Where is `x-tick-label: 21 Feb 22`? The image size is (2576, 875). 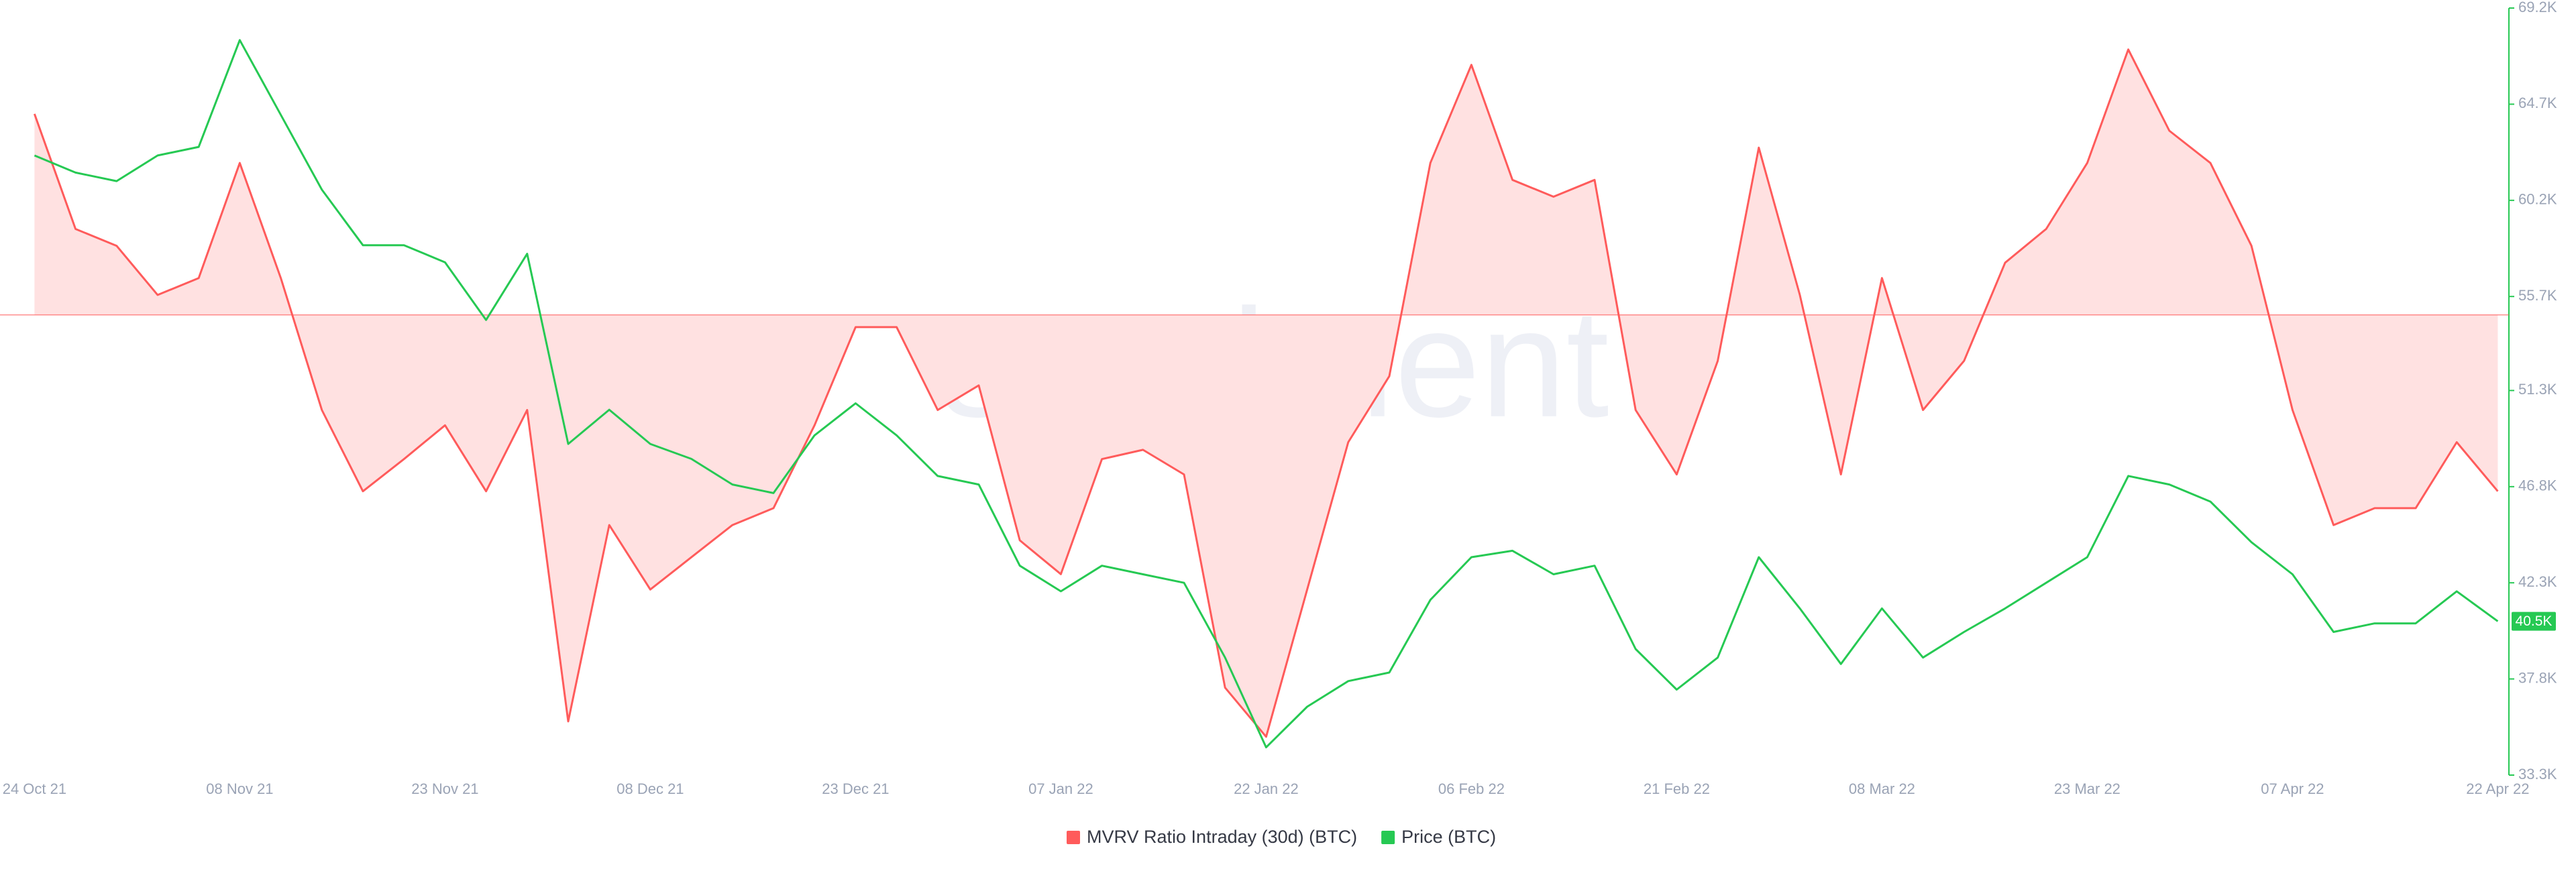
x-tick-label: 21 Feb 22 is located at coordinates (1677, 788).